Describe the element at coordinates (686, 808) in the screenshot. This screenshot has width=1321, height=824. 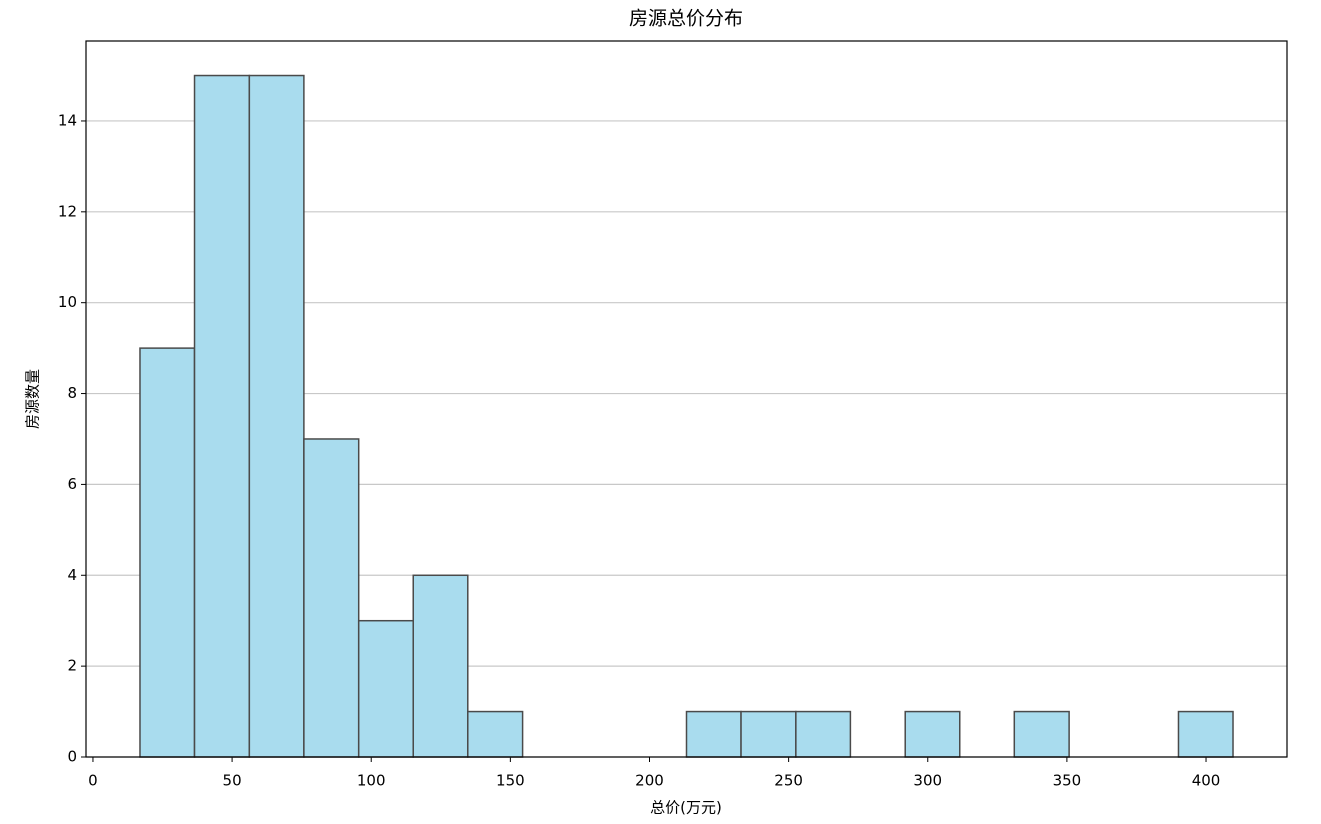
I see `x-axis-label: 总价(万元)` at that location.